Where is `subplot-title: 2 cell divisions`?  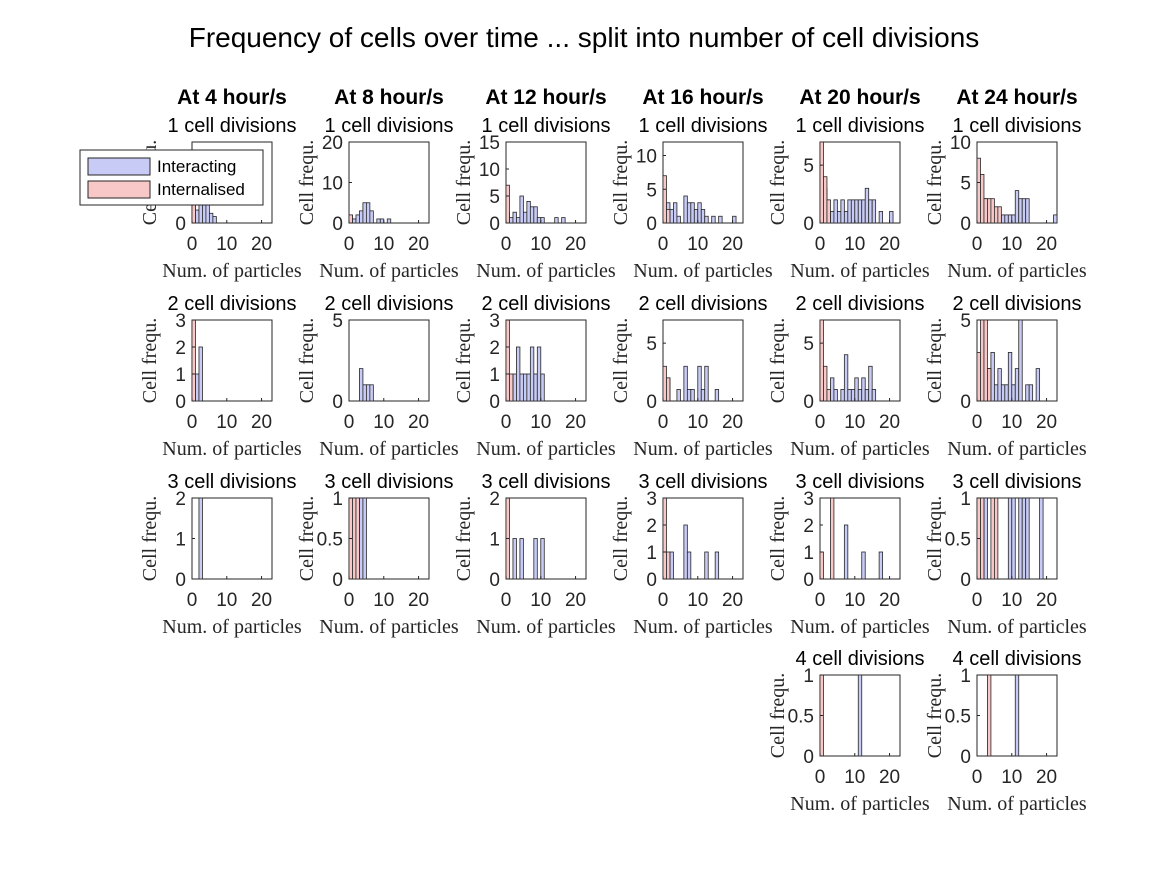 subplot-title: 2 cell divisions is located at coordinates (703, 304).